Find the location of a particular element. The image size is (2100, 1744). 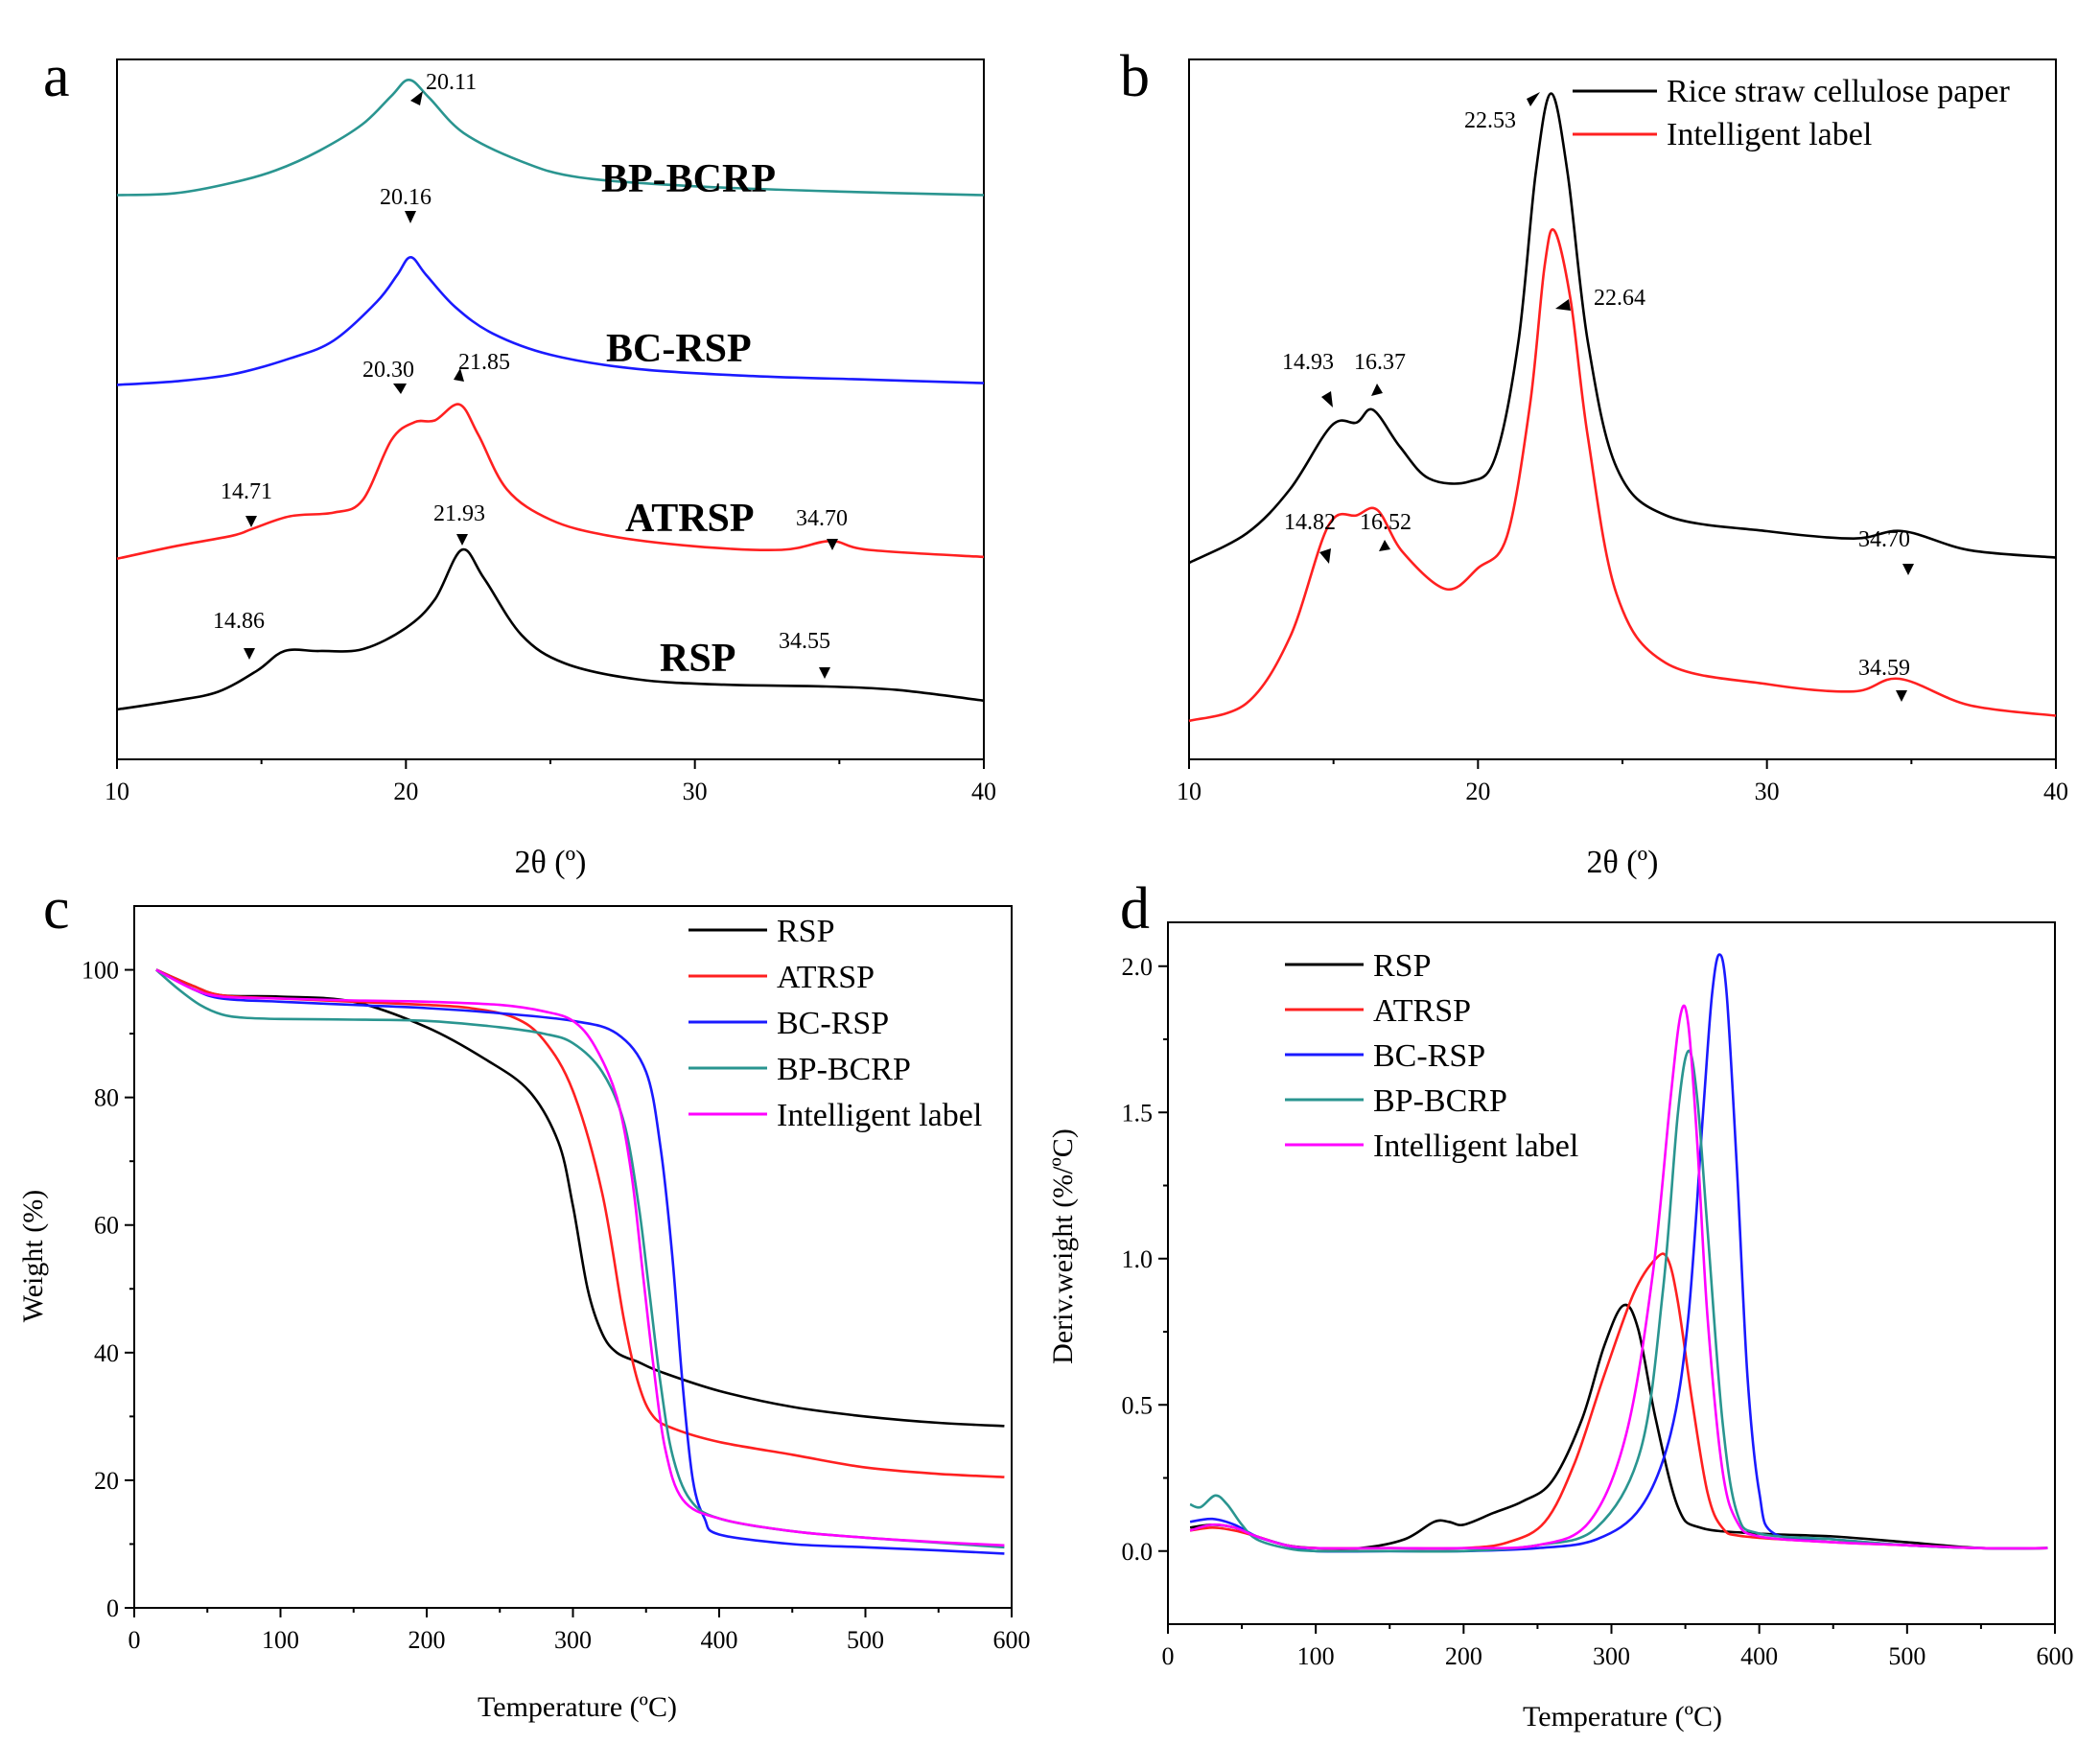

panel-a-letter: a is located at coordinates (56, 76).